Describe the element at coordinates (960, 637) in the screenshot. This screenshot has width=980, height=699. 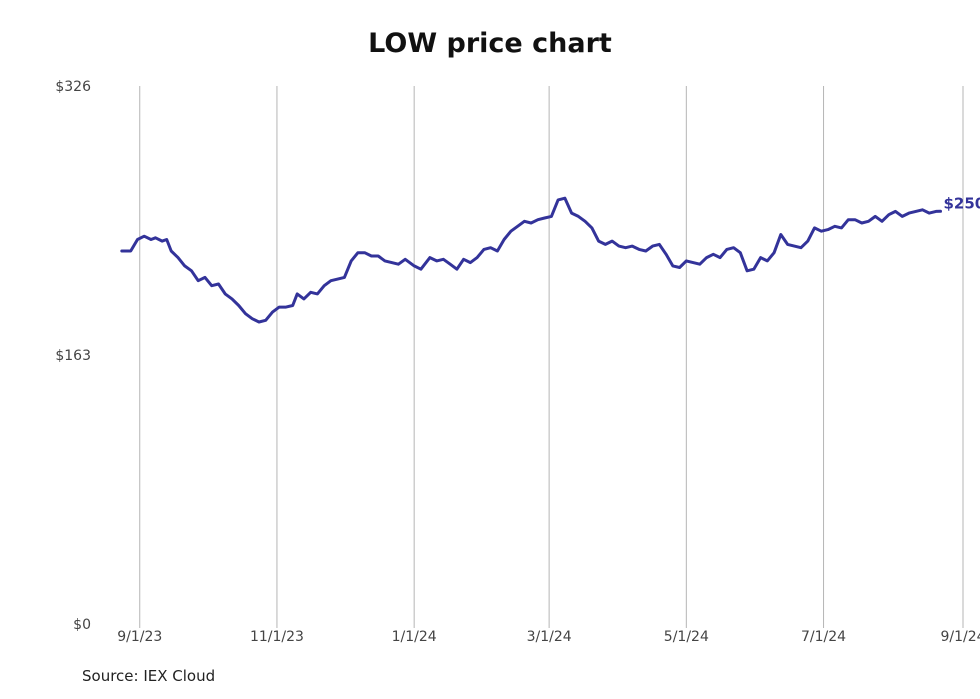
I see `x-tick-label: 9/1/24` at that location.